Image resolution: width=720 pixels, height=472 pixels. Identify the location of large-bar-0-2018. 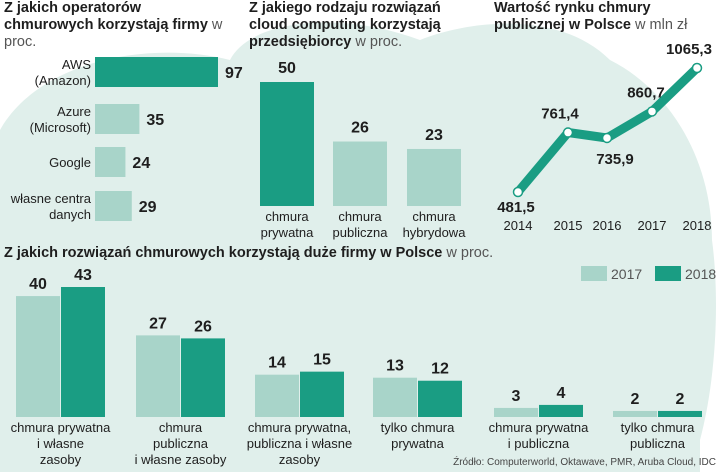
(83, 352).